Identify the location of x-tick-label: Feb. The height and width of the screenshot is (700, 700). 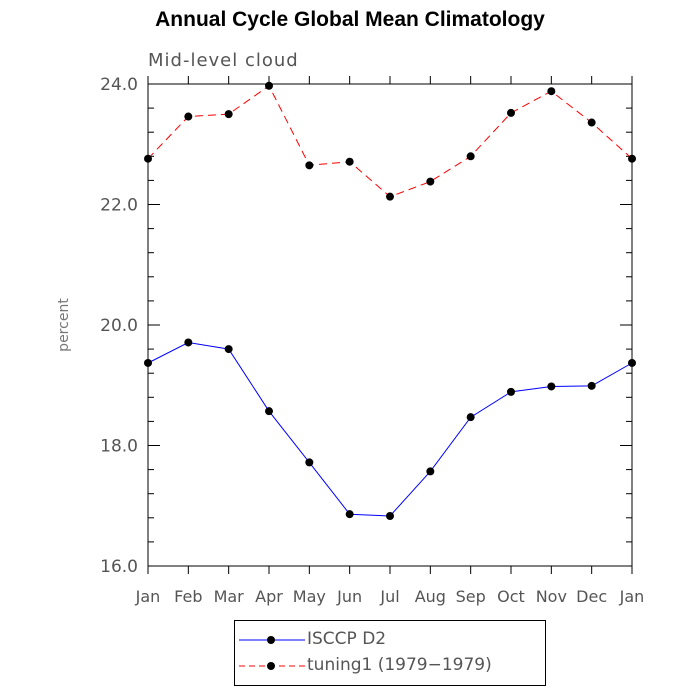
(188, 596).